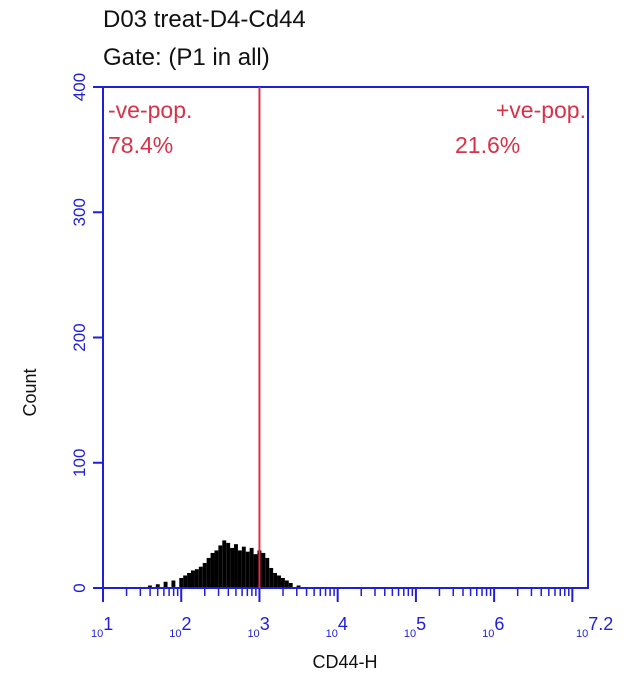 The height and width of the screenshot is (695, 628). Describe the element at coordinates (186, 57) in the screenshot. I see `chart-subtitle: Gate: (P1 in all)` at that location.